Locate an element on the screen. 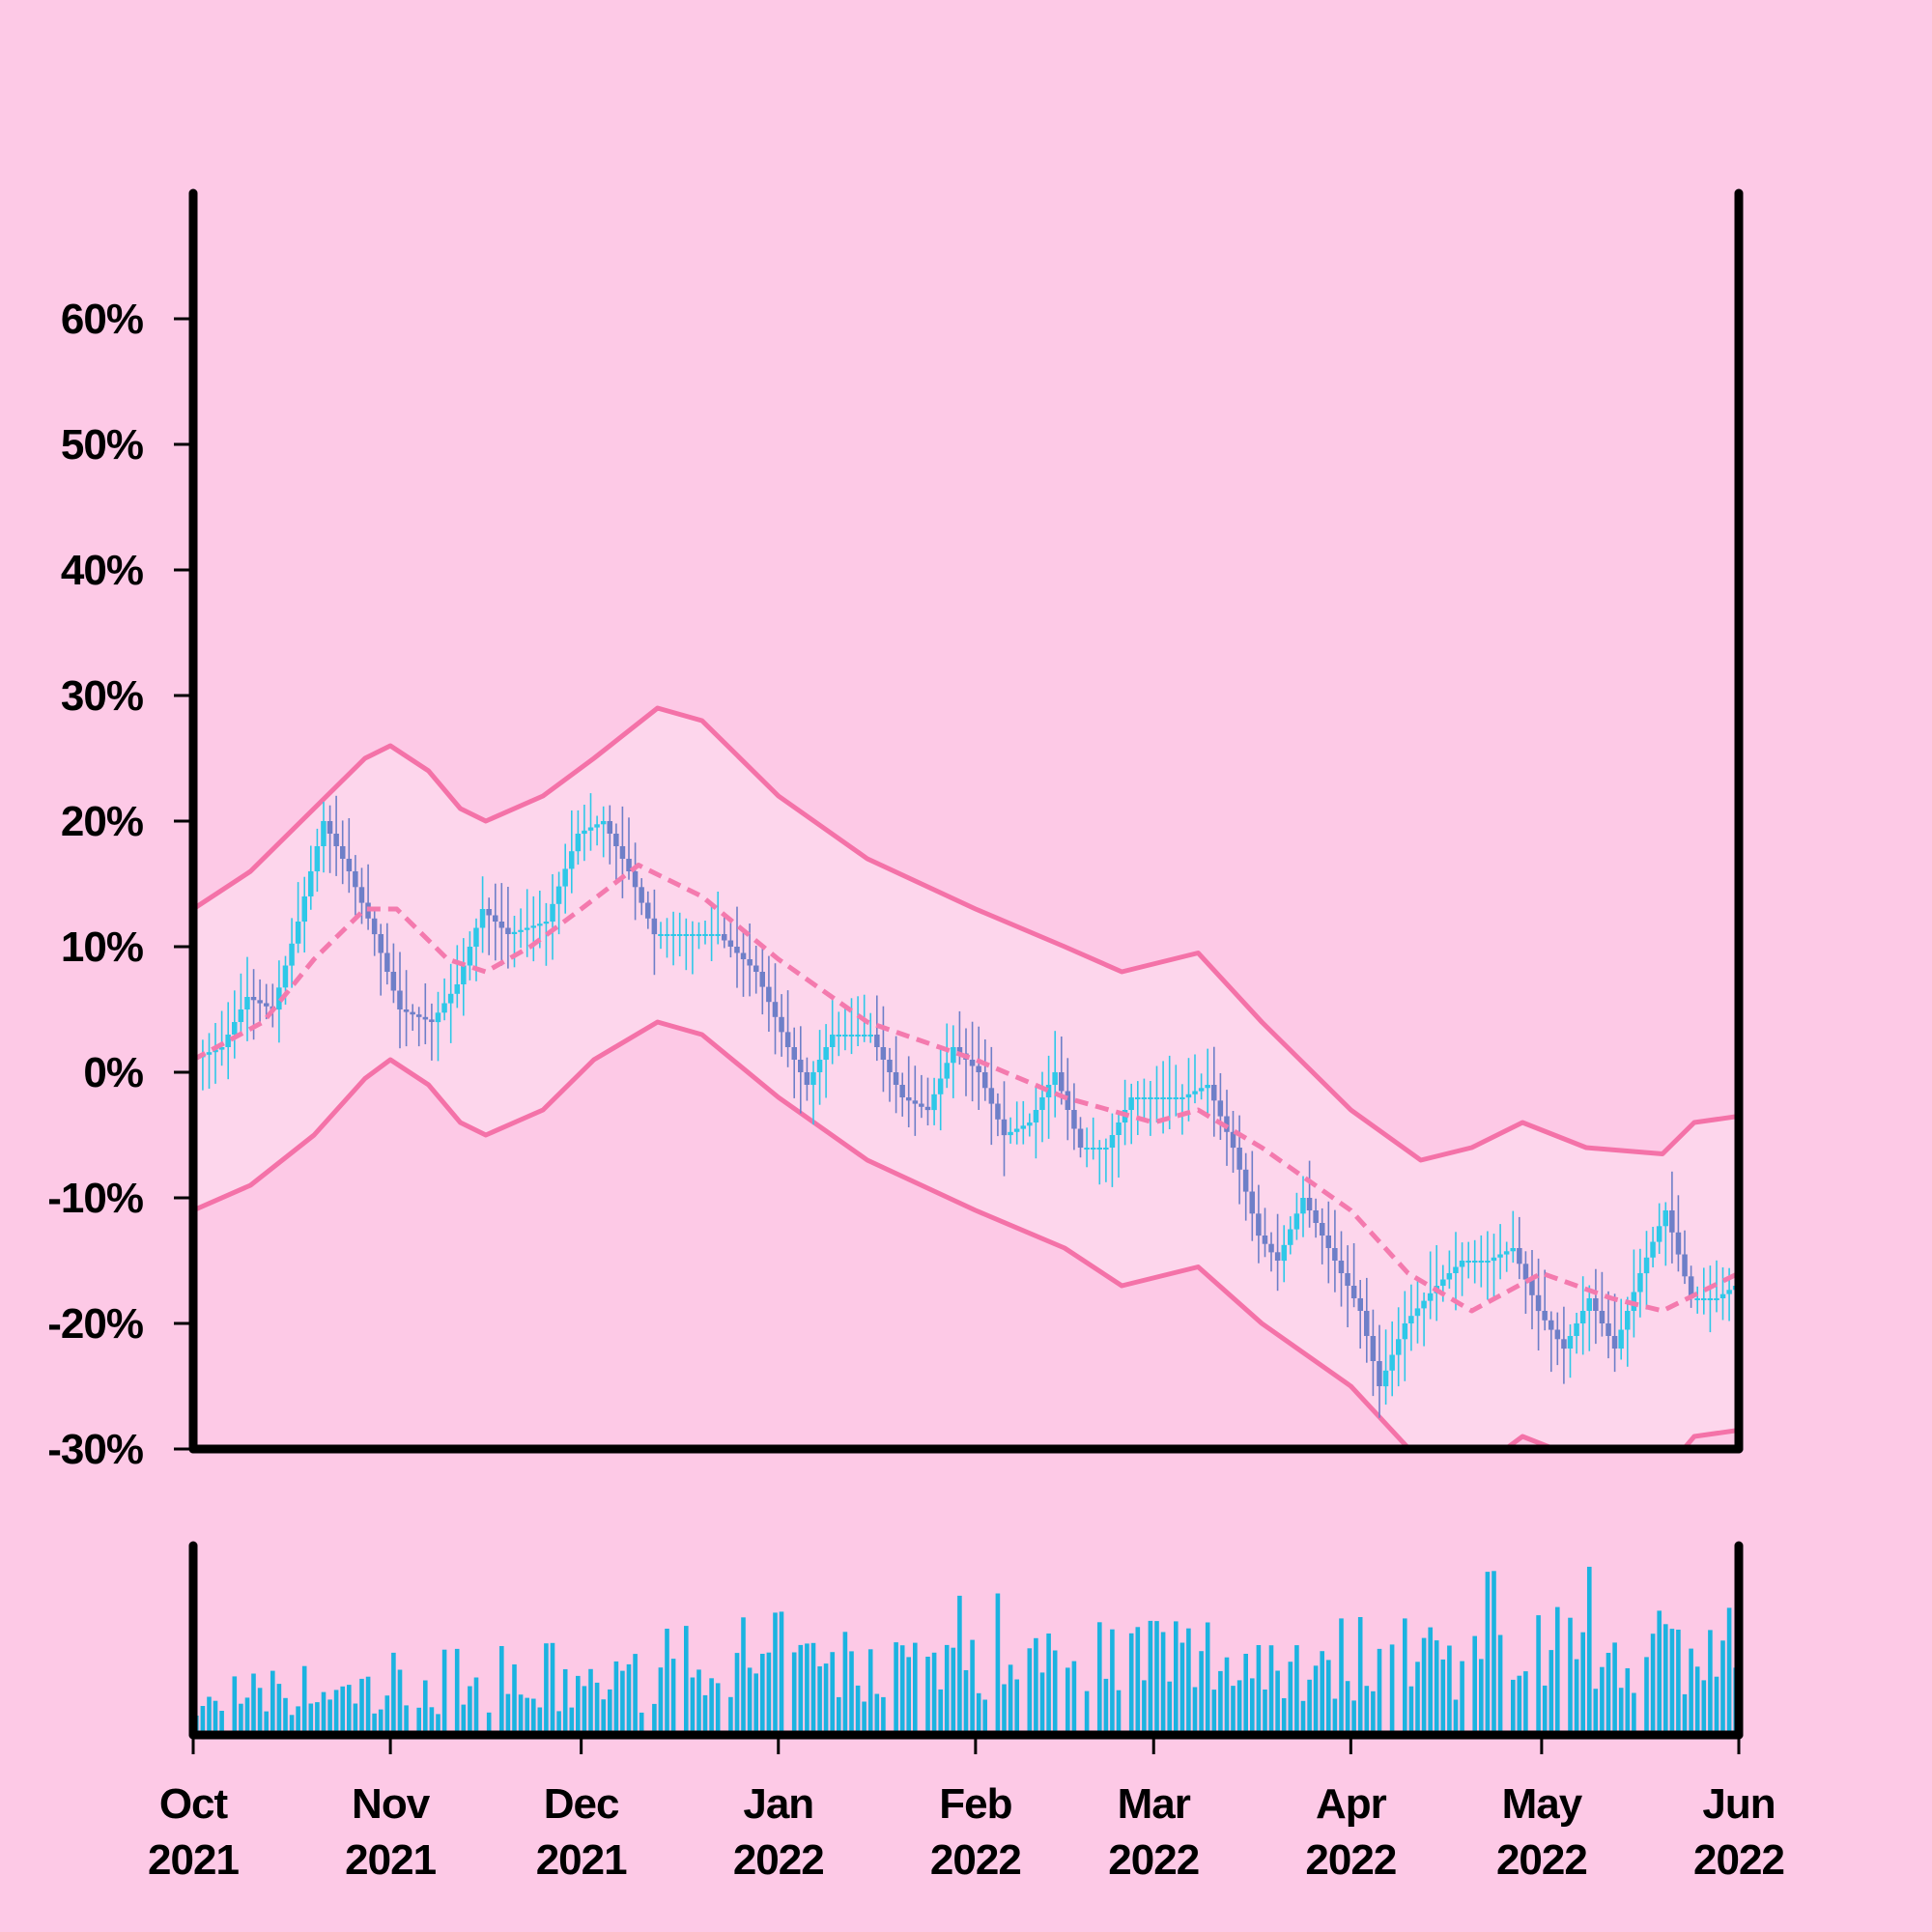 The height and width of the screenshot is (1932, 1932). x-tick-year: 2021 is located at coordinates (193, 1860).